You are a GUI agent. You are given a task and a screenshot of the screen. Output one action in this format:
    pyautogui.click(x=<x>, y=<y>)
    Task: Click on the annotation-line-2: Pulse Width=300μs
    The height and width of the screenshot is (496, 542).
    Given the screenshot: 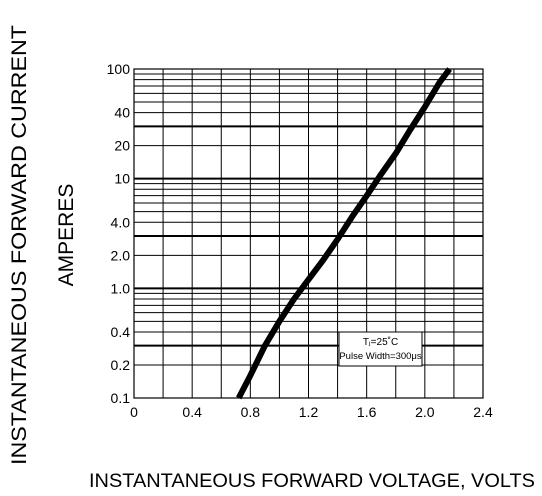 What is the action you would take?
    pyautogui.click(x=380, y=356)
    